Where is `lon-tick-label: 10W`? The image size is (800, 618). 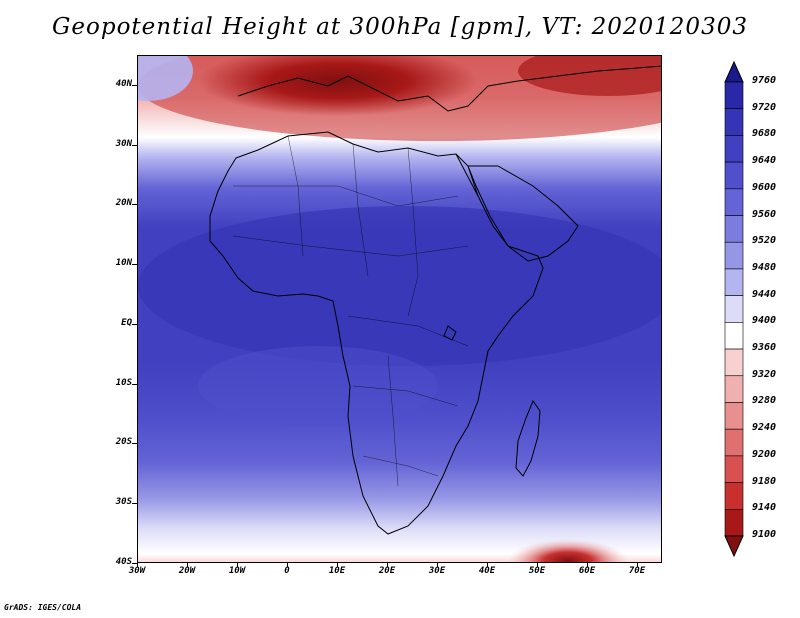
lon-tick-label: 10W is located at coordinates (237, 571).